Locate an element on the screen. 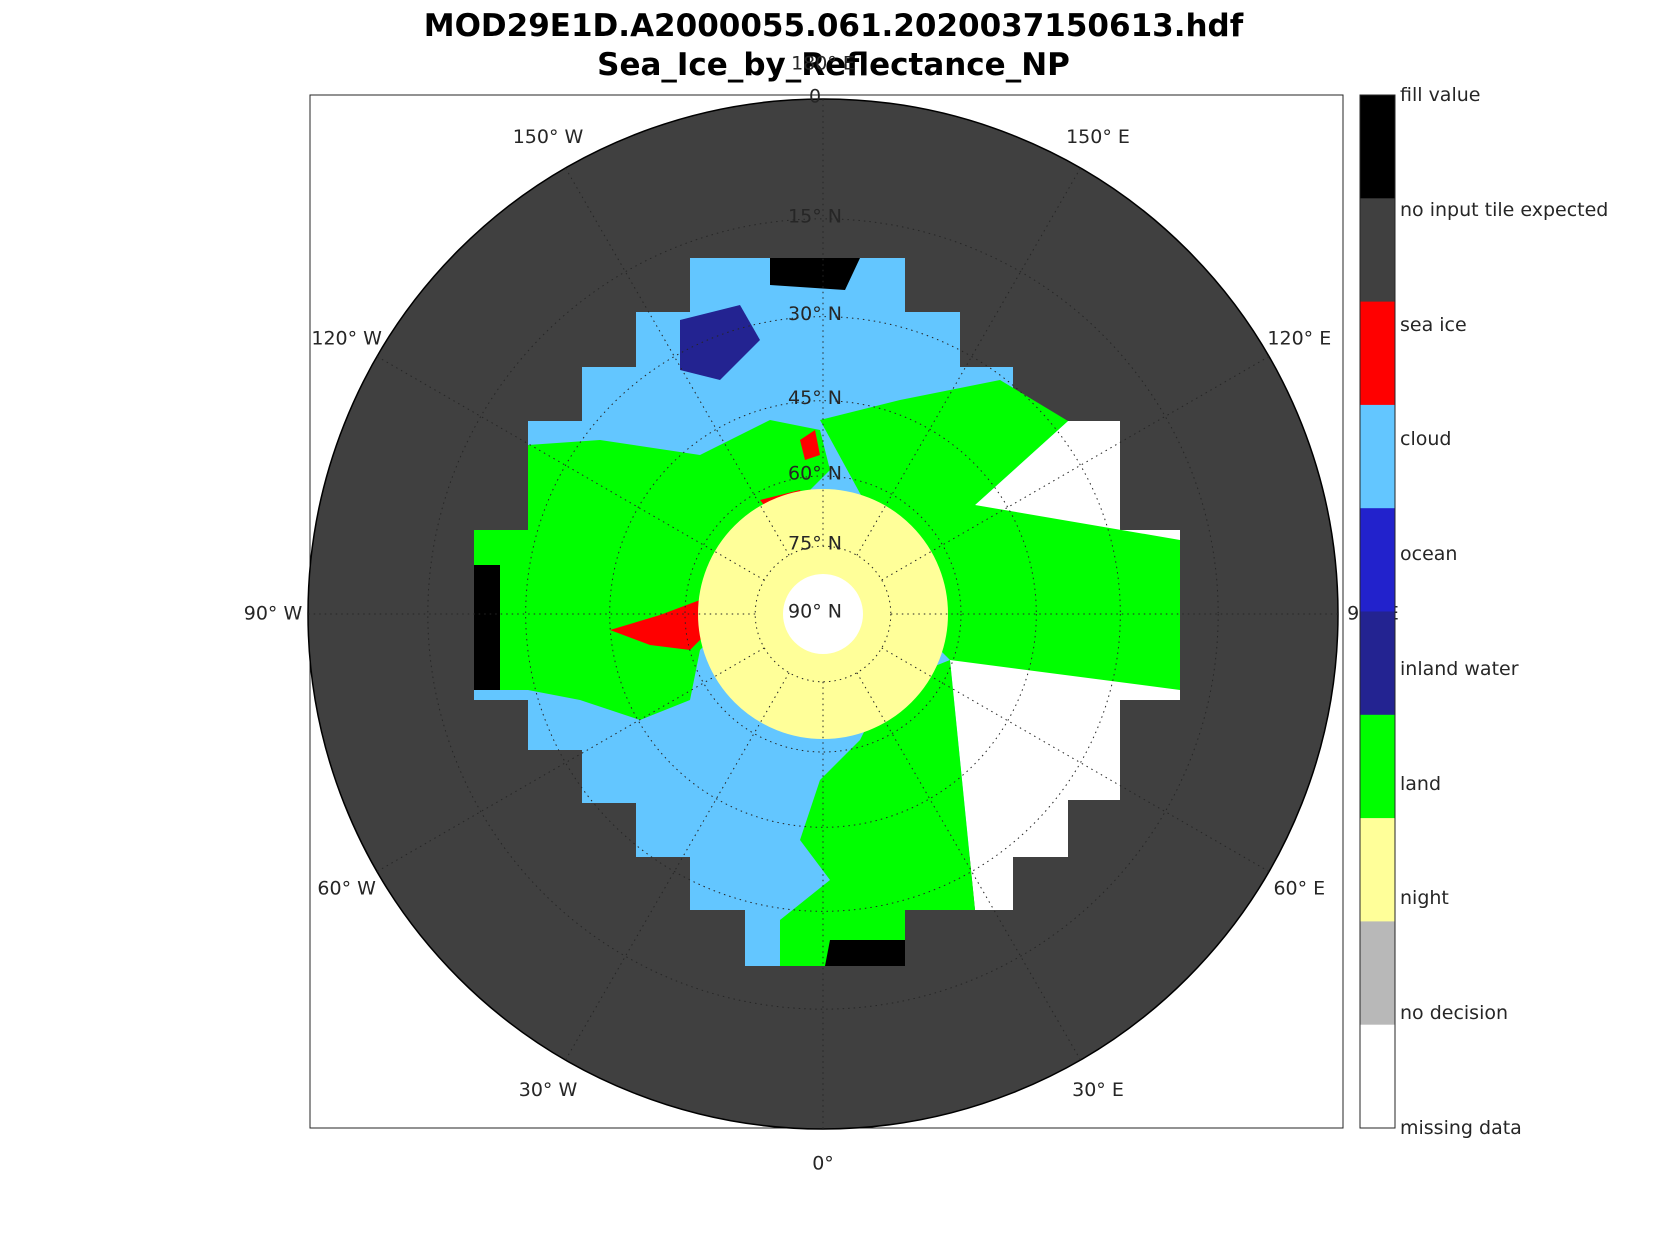 This screenshot has height=1250, width=1667. colorbar-label: sea ice is located at coordinates (1433, 324).